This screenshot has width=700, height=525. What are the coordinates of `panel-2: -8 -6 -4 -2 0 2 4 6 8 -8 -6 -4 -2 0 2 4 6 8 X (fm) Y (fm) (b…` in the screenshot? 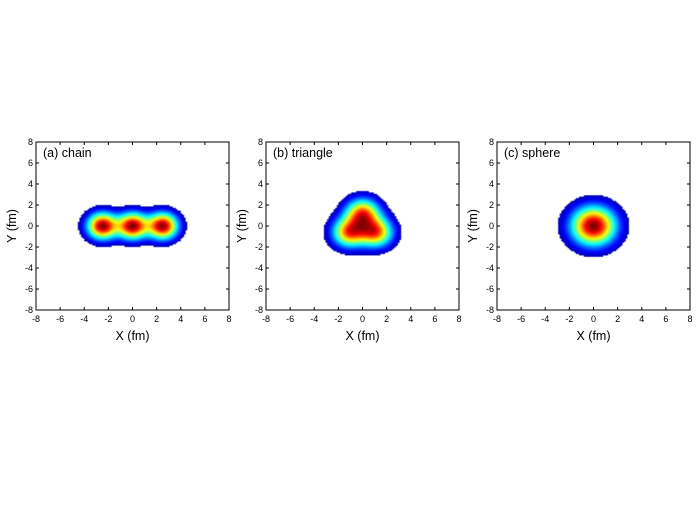 It's located at (348, 240).